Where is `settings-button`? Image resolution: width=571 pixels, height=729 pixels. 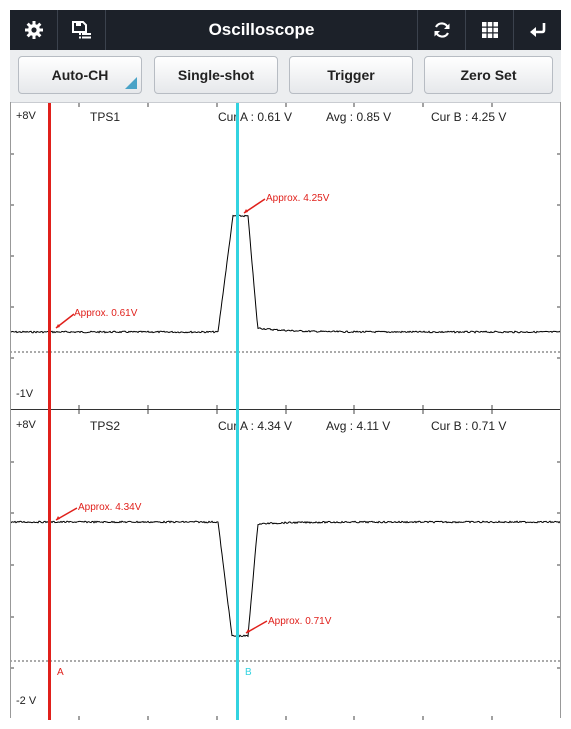 settings-button is located at coordinates (34, 30).